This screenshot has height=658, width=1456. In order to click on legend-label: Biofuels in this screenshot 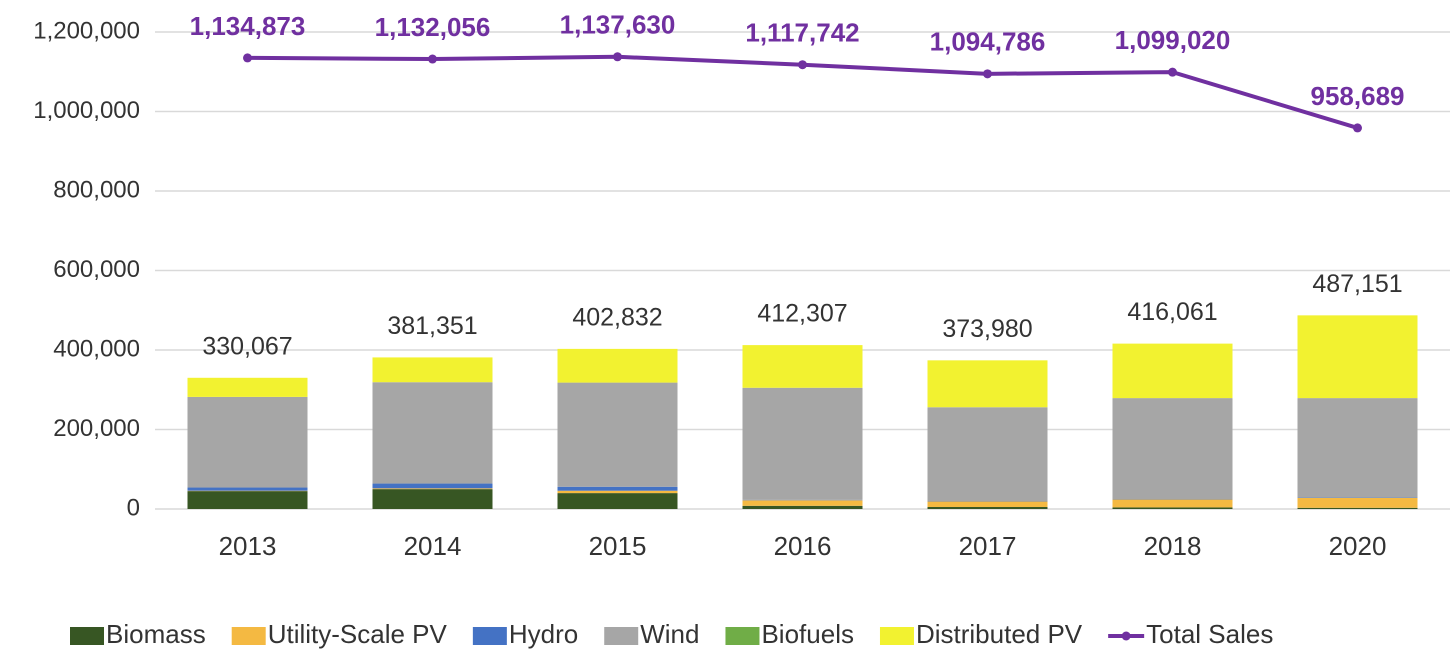, I will do `click(807, 634)`.